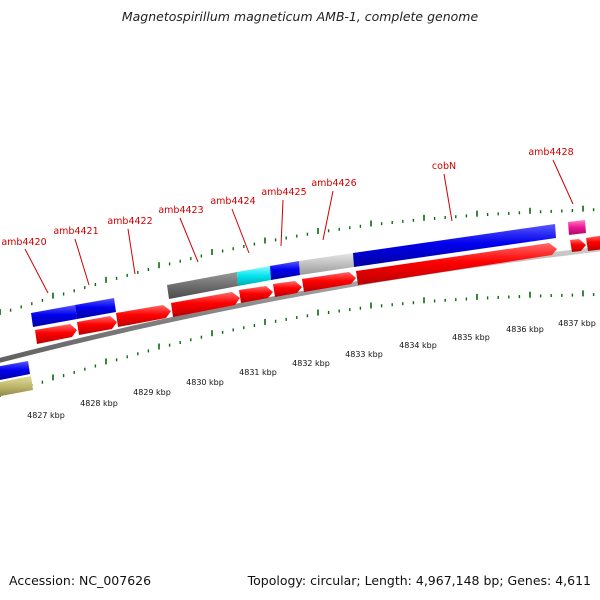  Describe the element at coordinates (202, 285) in the screenshot. I see `feature-dark-gray` at that location.